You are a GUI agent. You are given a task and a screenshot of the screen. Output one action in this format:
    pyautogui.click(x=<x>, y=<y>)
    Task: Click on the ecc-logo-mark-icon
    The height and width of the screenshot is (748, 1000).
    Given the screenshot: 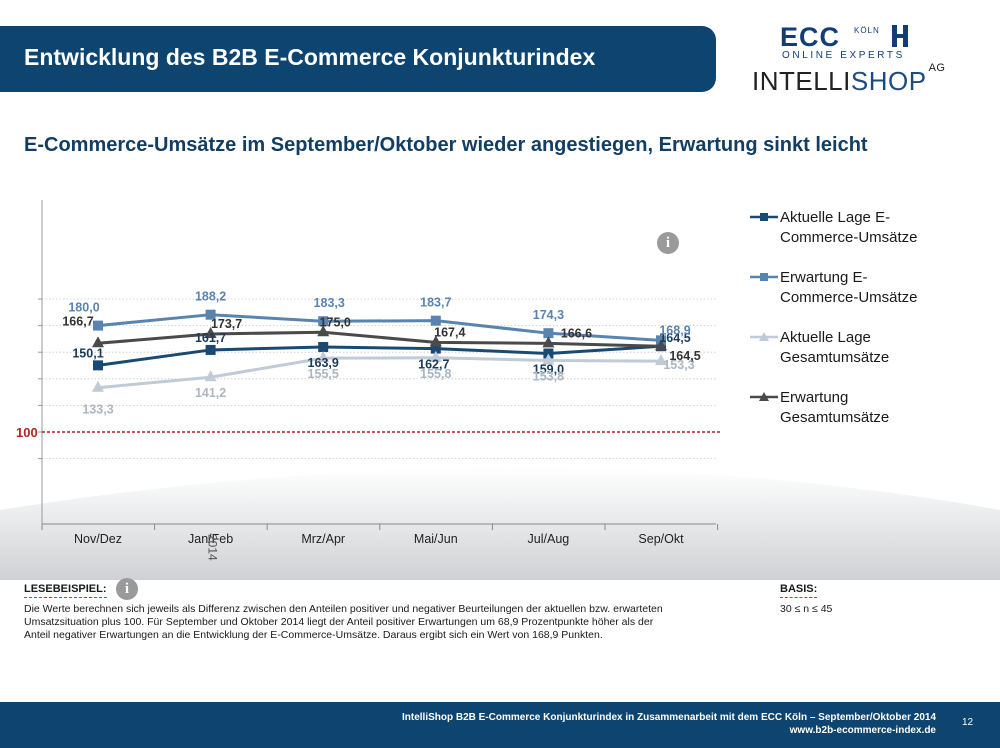 What is the action you would take?
    pyautogui.click(x=900, y=36)
    